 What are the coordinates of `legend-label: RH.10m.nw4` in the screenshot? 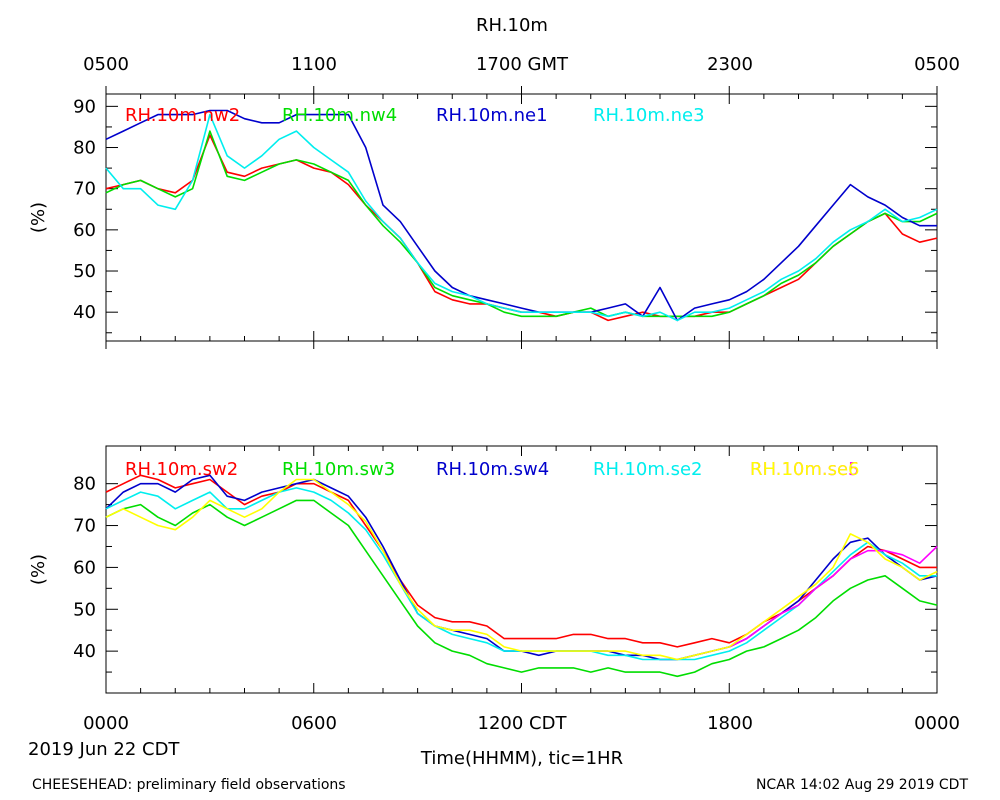 It's located at (339, 115).